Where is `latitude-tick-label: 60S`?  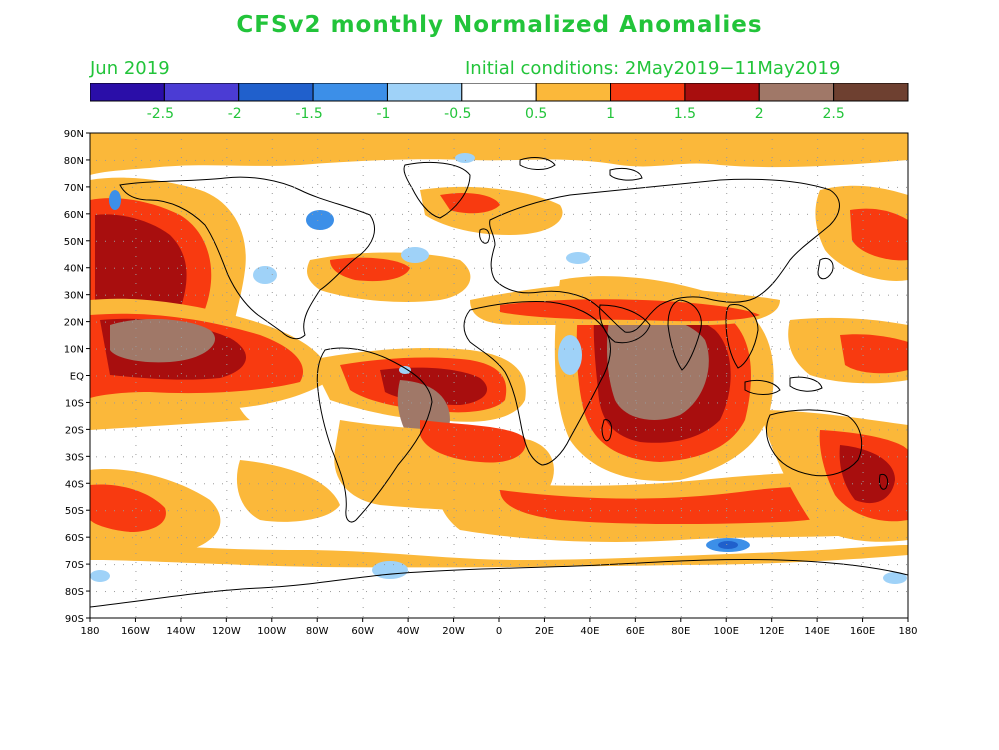
latitude-tick-label: 60S is located at coordinates (74, 538).